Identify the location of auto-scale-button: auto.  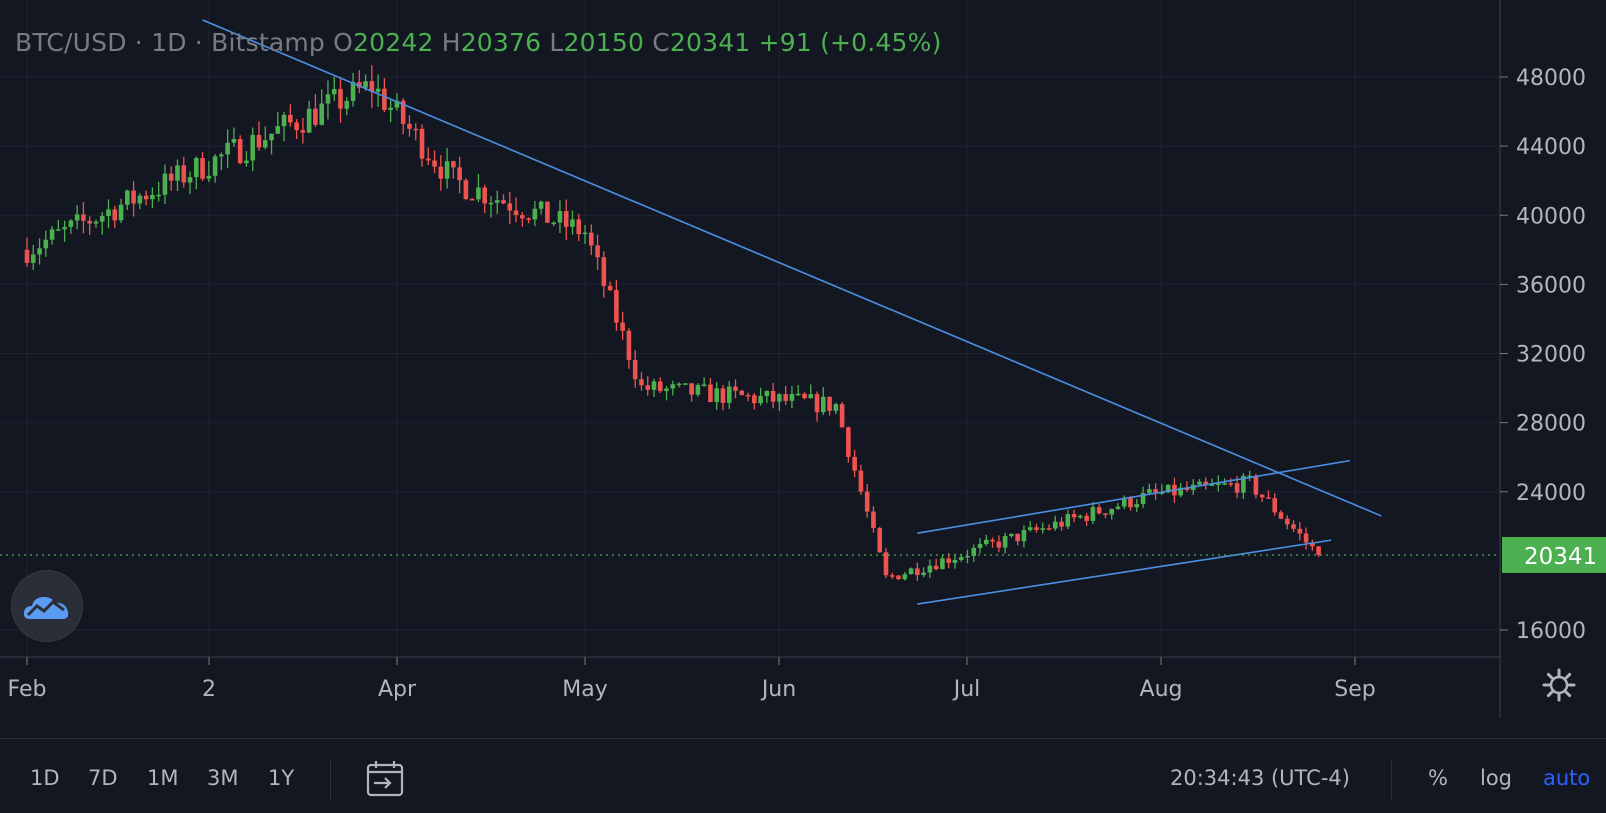
(1567, 778).